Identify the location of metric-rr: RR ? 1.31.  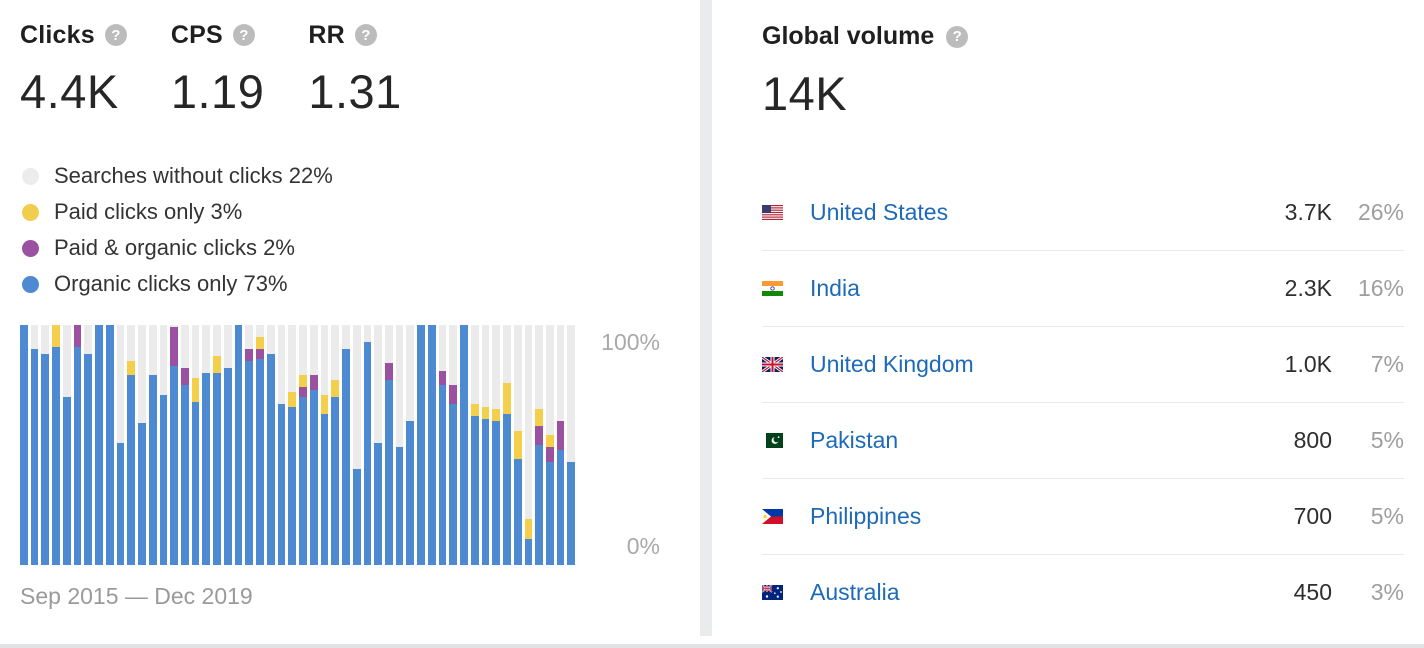
(354, 69).